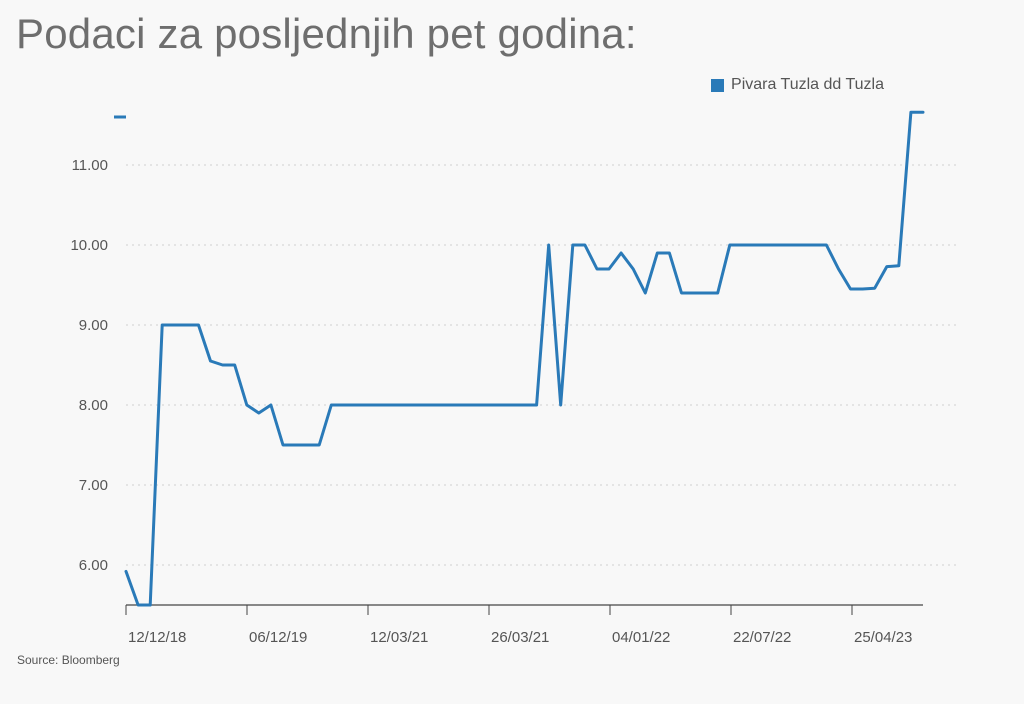 The height and width of the screenshot is (704, 1024). I want to click on source-note: Source: Bloomberg, so click(68, 660).